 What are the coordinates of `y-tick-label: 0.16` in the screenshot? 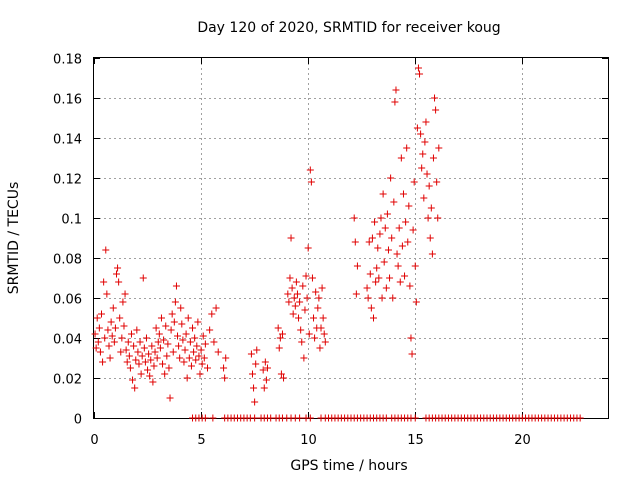 It's located at (67, 100).